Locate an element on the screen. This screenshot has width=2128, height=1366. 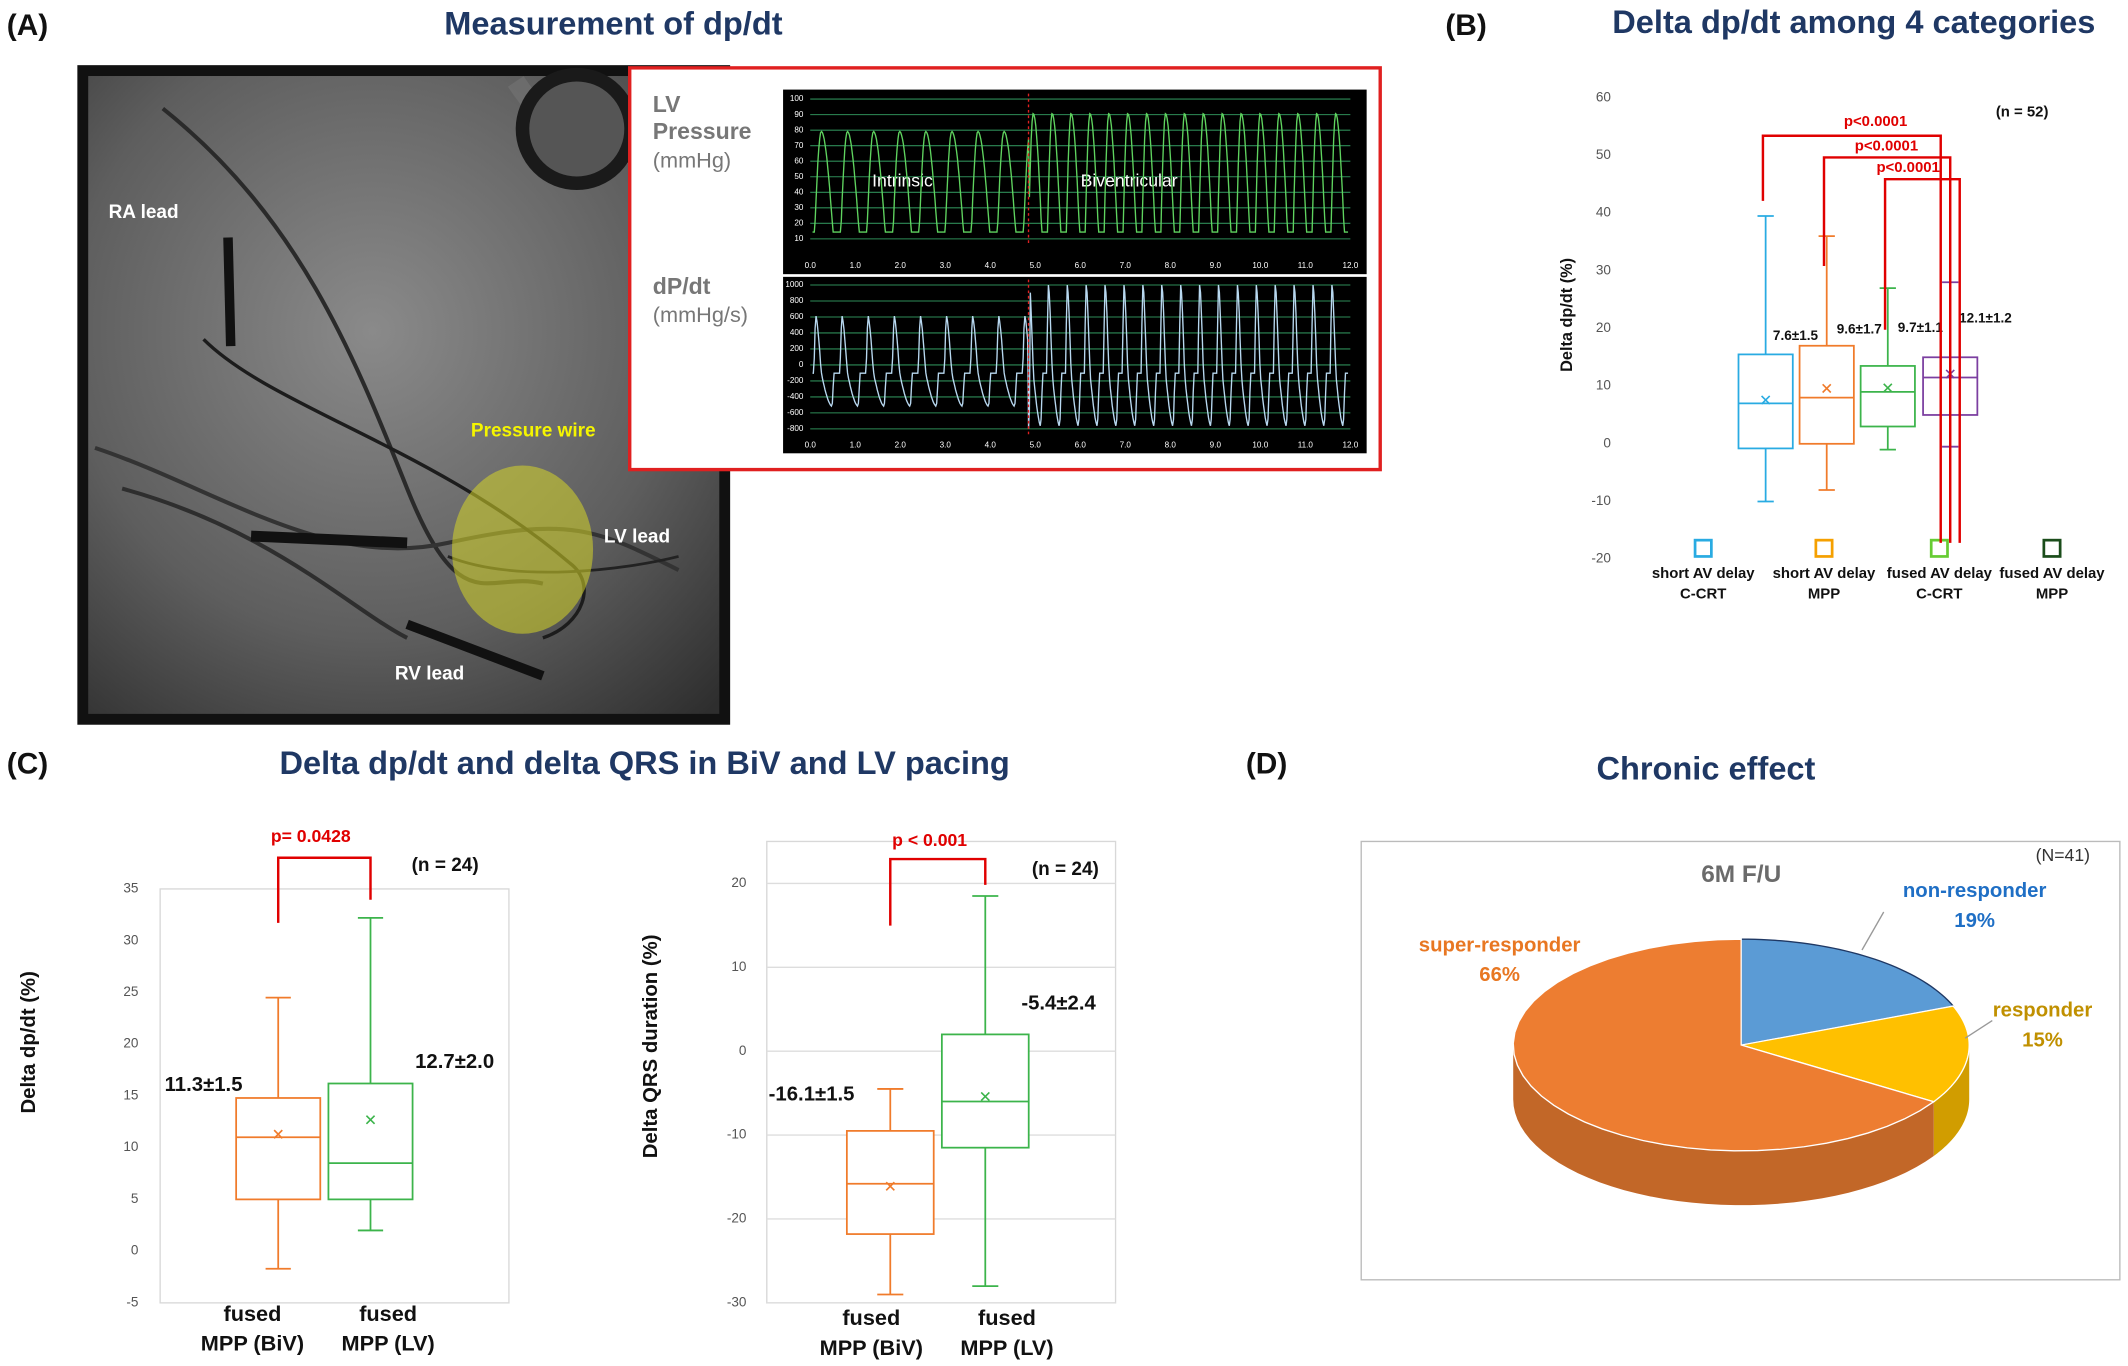
pie-value-label: 66% is located at coordinates (1499, 975).